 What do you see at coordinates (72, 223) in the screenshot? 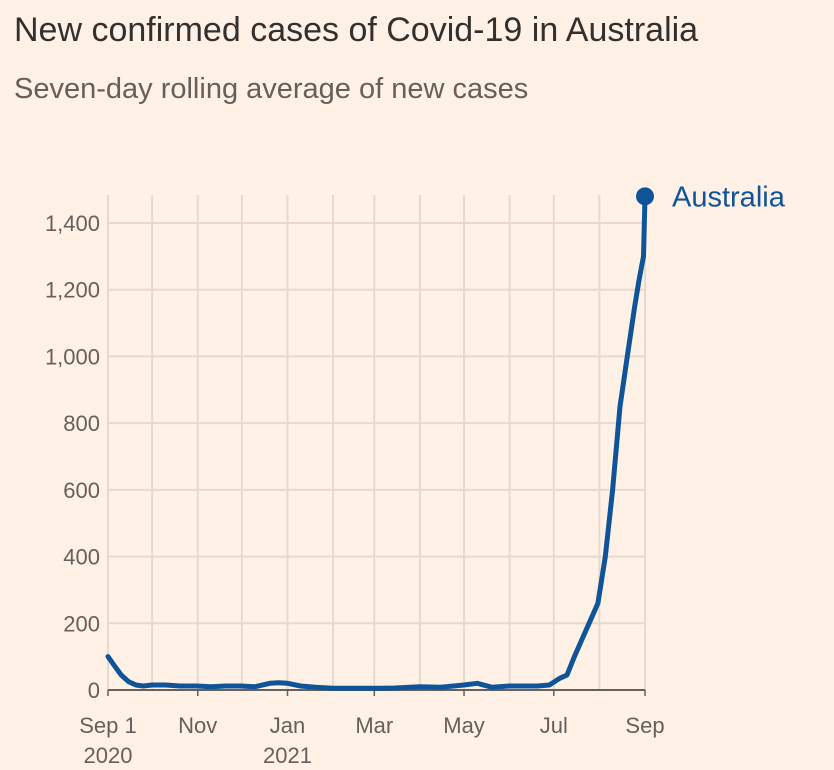
I see `y-tick-label: 1,400` at bounding box center [72, 223].